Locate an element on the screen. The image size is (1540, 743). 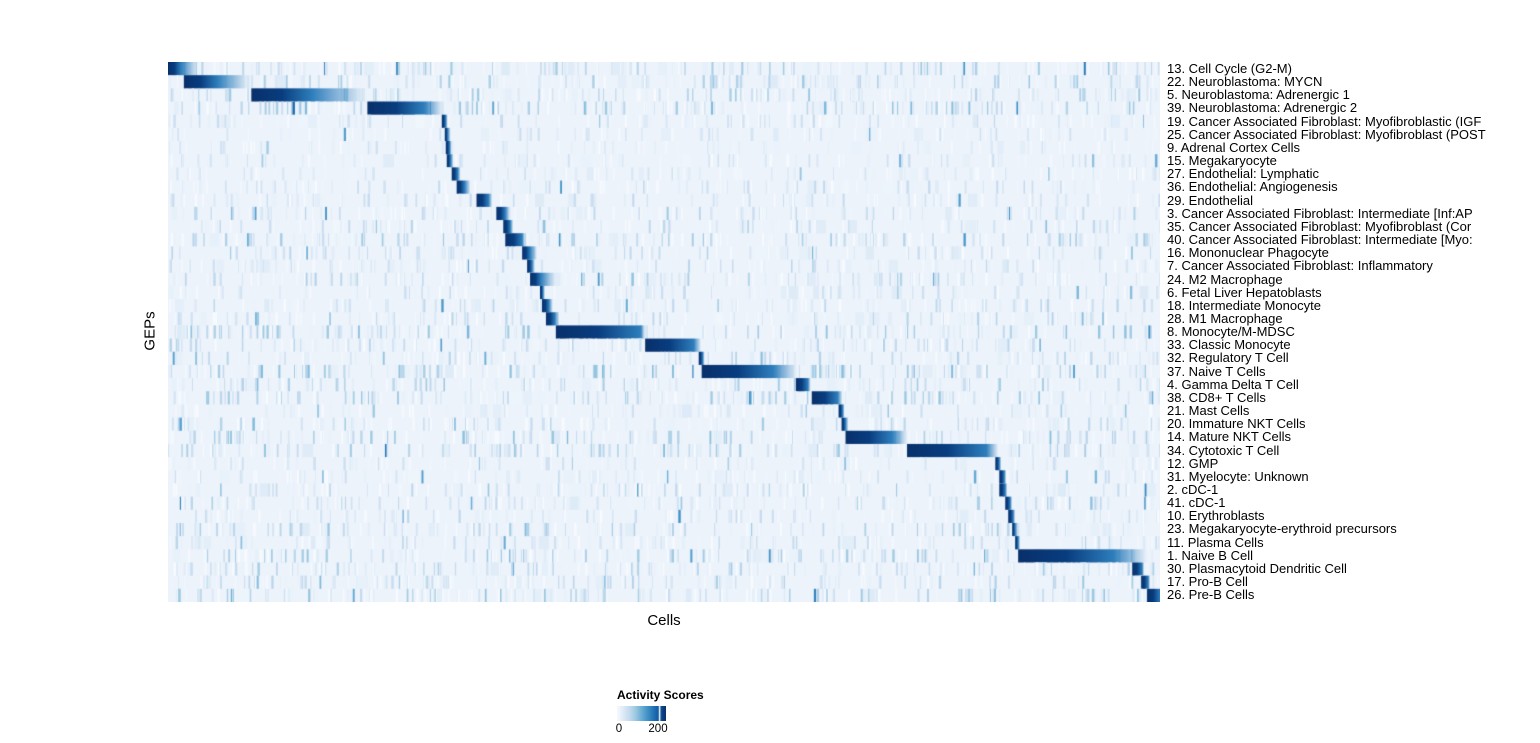
row-label: 28. M1 Macrophage is located at coordinates (1225, 318).